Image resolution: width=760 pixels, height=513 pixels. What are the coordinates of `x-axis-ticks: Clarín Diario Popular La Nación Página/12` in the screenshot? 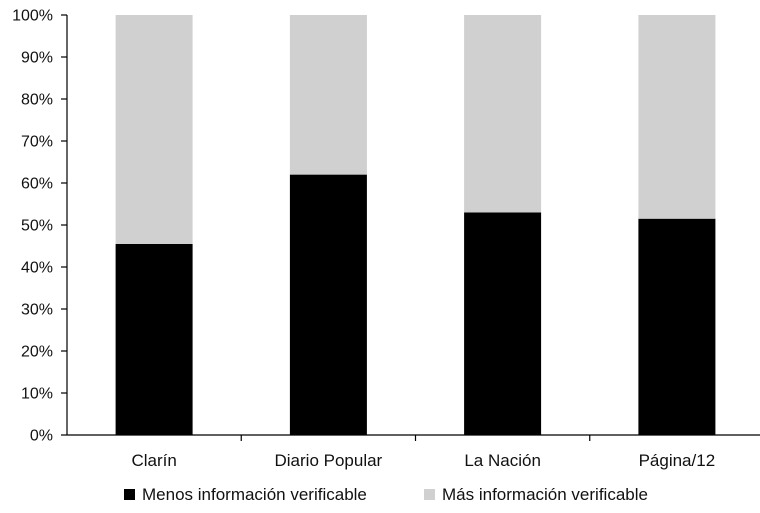 It's located at (423, 452).